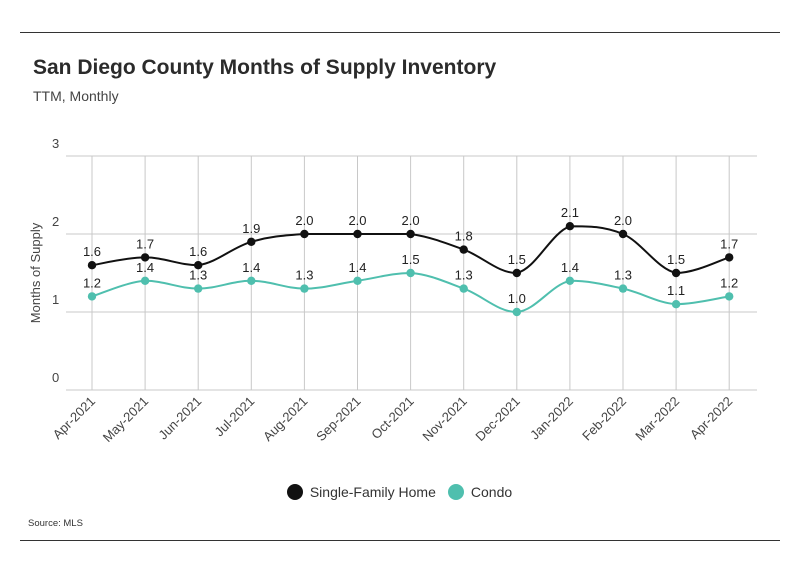 This screenshot has height=575, width=799. What do you see at coordinates (676, 290) in the screenshot?
I see `data-label-condo: 1.1` at bounding box center [676, 290].